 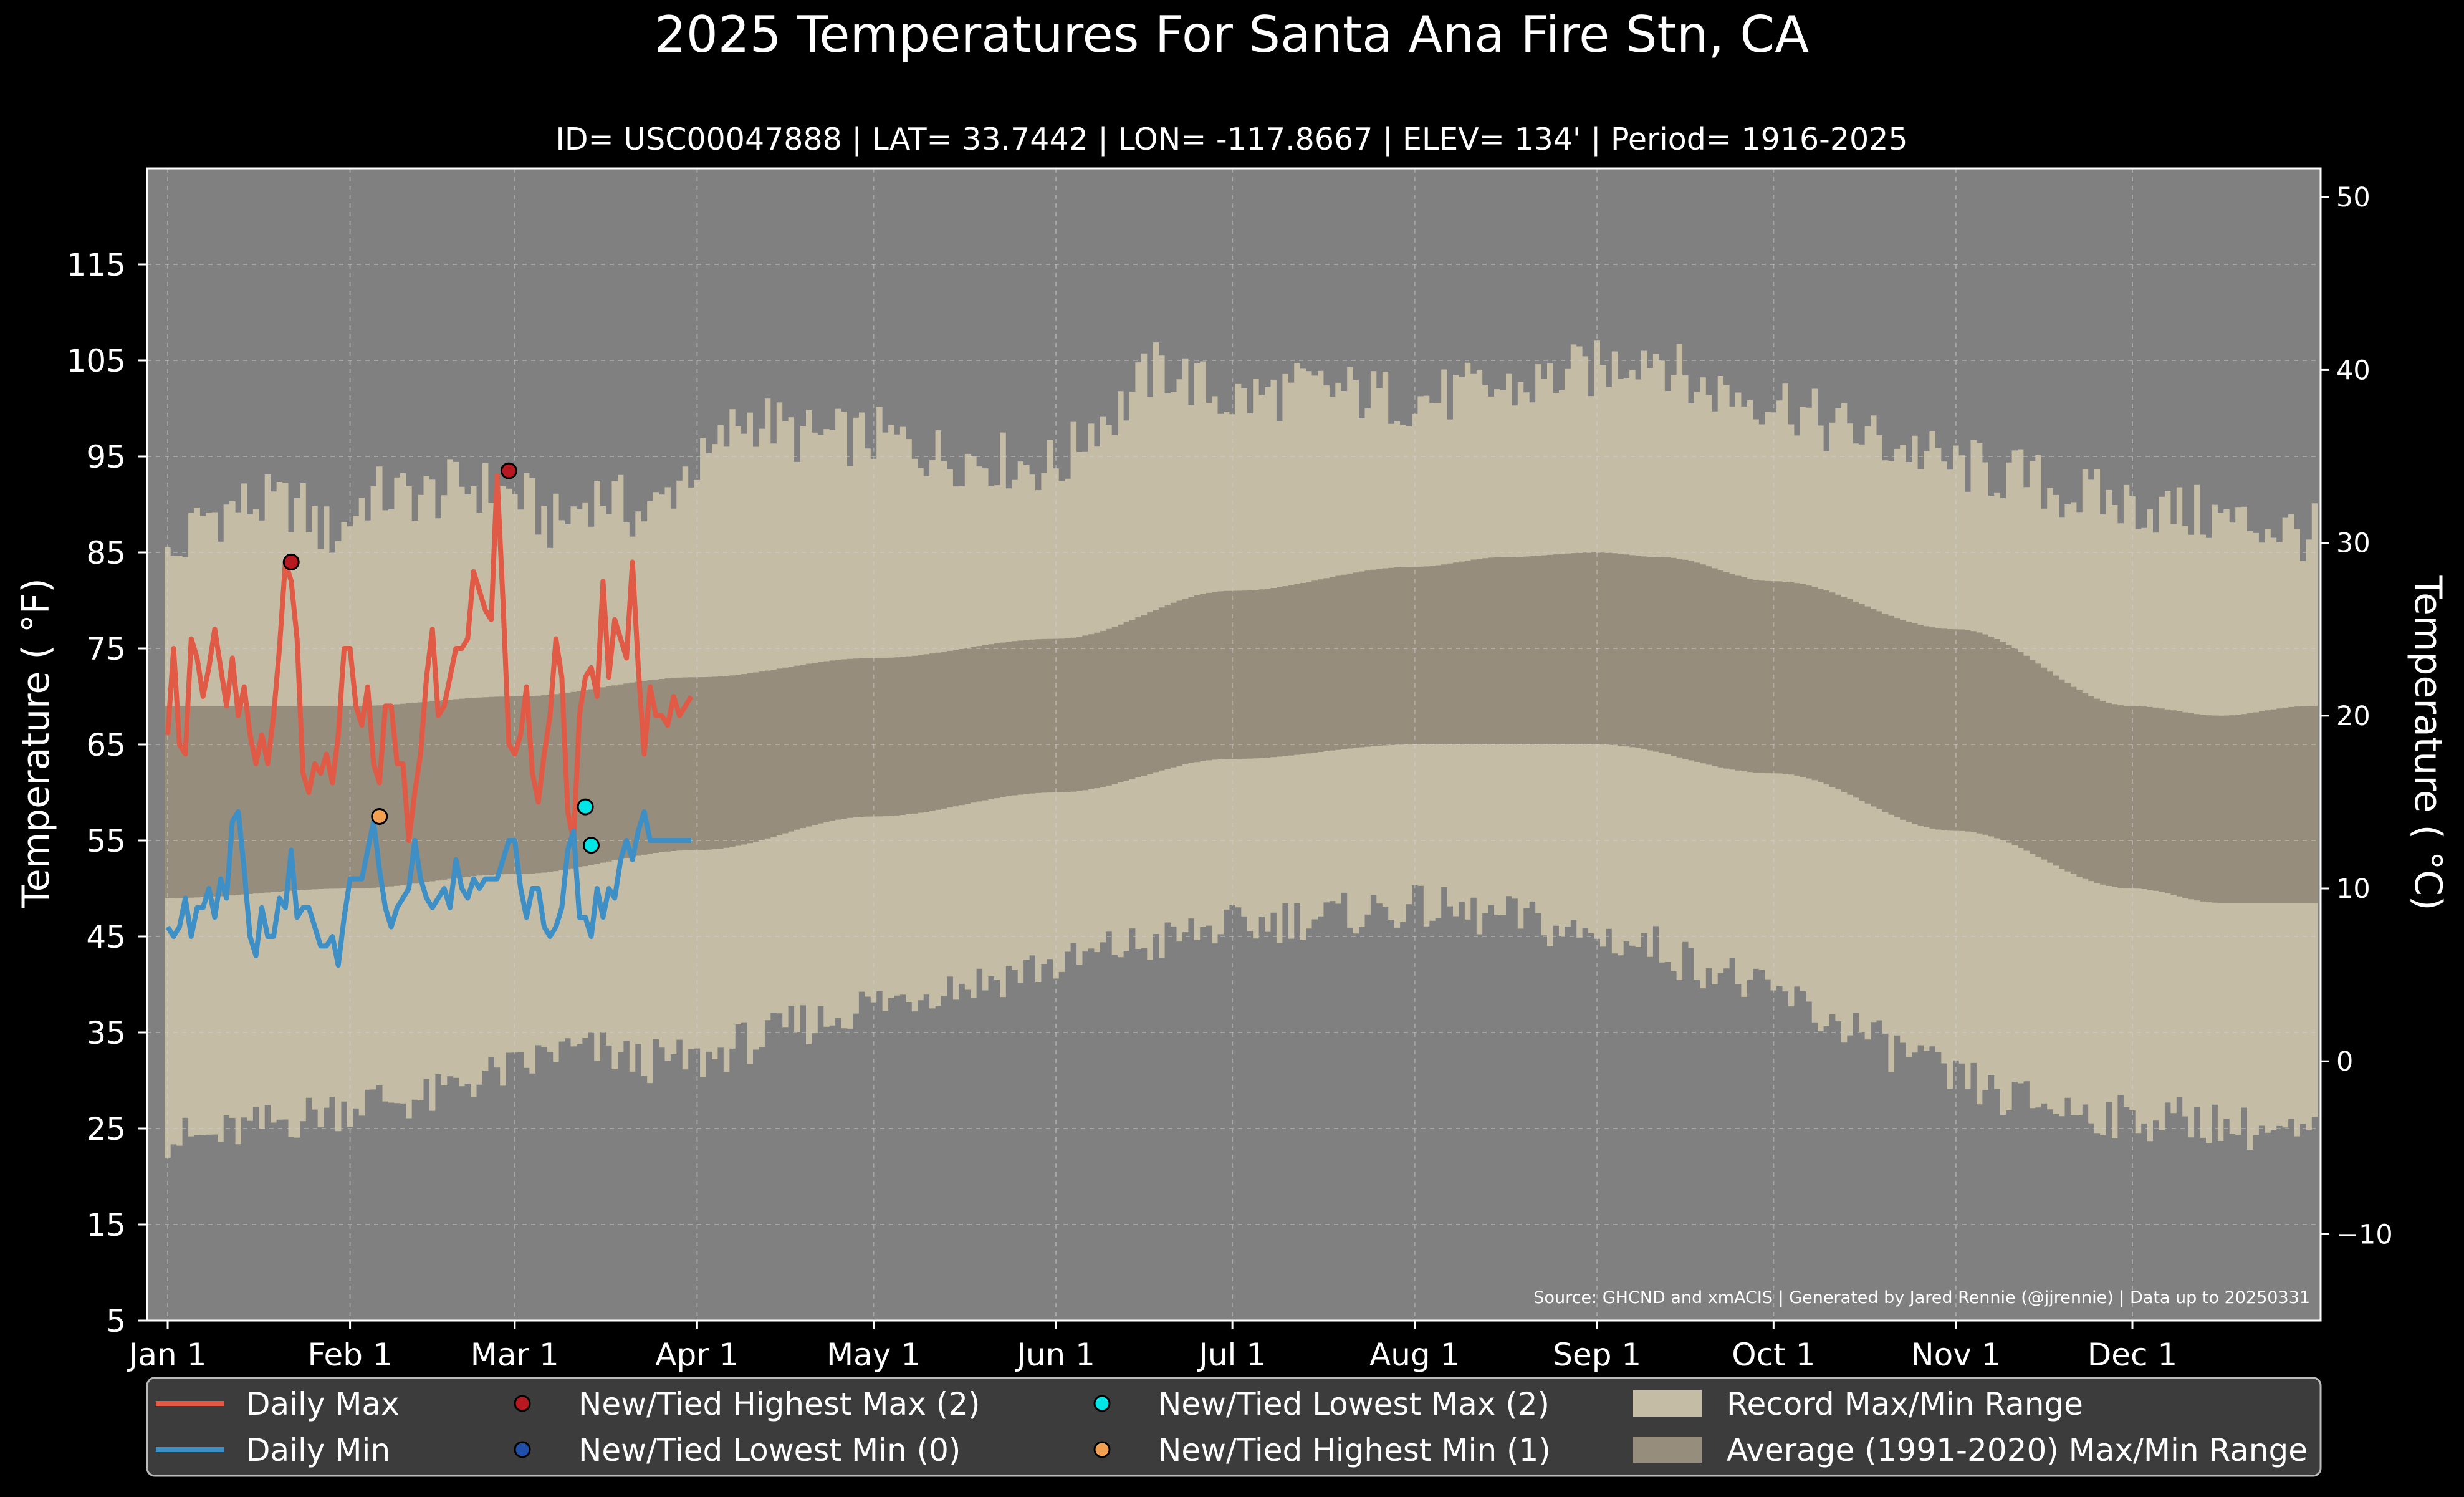 I want to click on daily-min-line, so click(x=428, y=888).